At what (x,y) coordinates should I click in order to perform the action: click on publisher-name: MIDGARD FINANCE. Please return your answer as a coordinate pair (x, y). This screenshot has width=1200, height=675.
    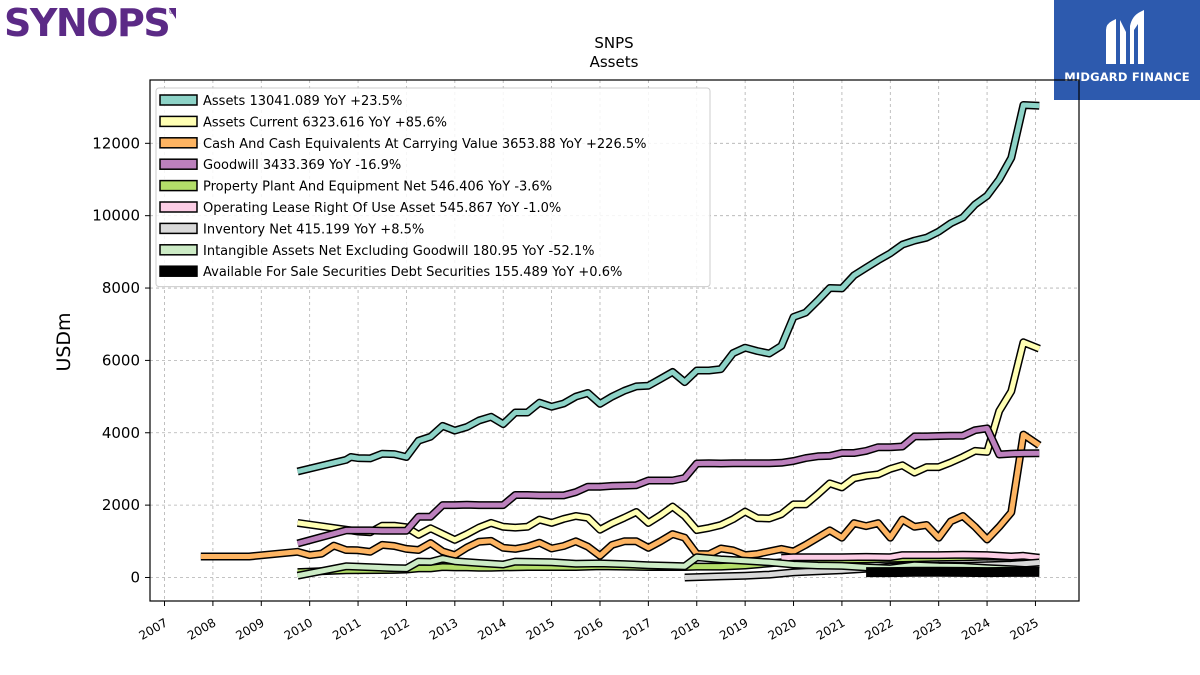
    Looking at the image, I should click on (1127, 77).